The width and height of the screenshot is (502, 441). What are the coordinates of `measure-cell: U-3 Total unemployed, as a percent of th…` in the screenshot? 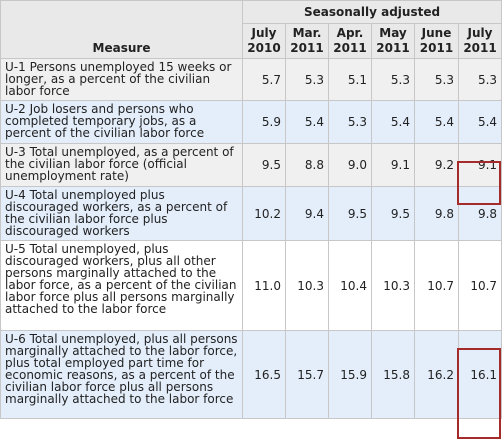 It's located at (121, 165).